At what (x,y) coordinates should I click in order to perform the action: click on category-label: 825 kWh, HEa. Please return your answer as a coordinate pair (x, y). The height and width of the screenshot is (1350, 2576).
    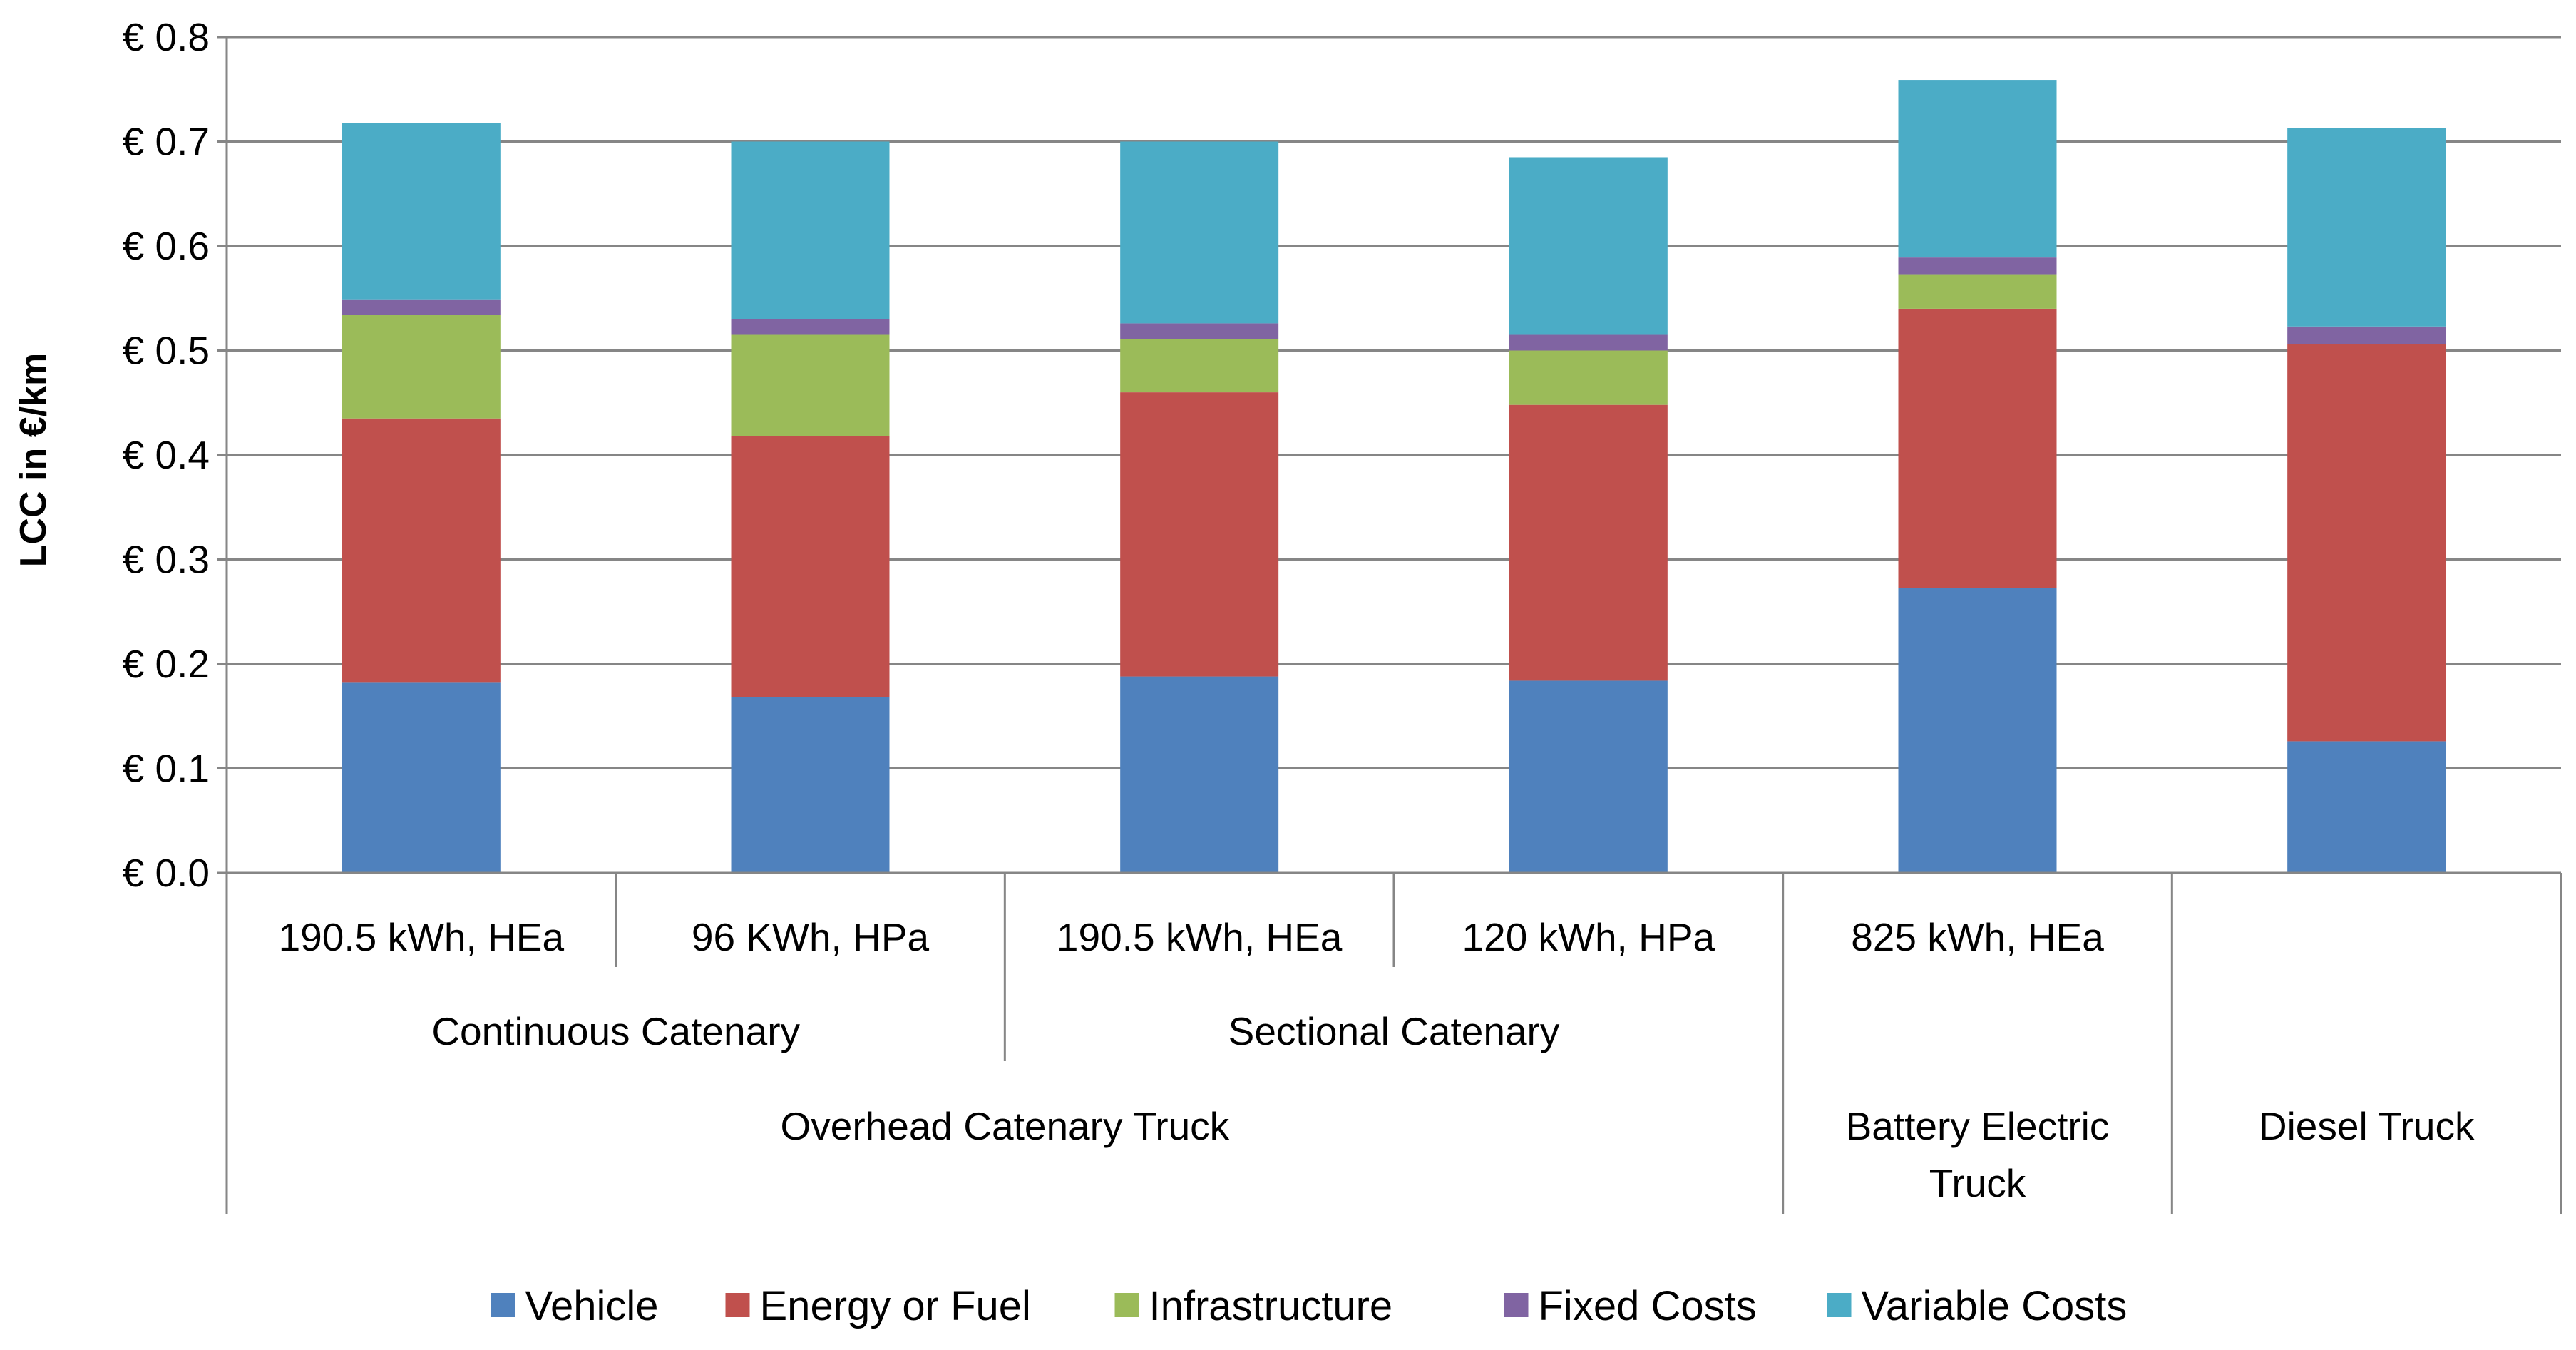
    Looking at the image, I should click on (1977, 937).